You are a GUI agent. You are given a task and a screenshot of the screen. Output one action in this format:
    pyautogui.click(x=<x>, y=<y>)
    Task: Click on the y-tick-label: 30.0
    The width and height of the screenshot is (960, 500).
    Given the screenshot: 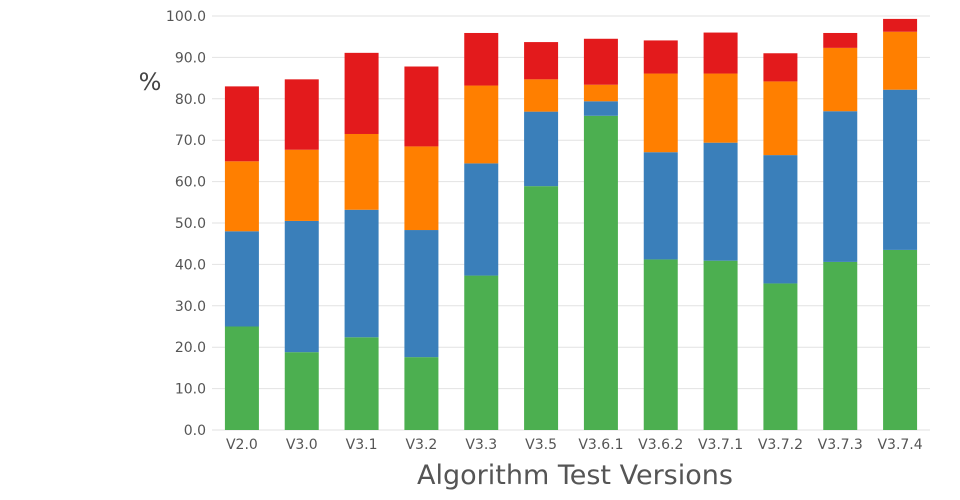 What is the action you would take?
    pyautogui.click(x=190, y=307)
    